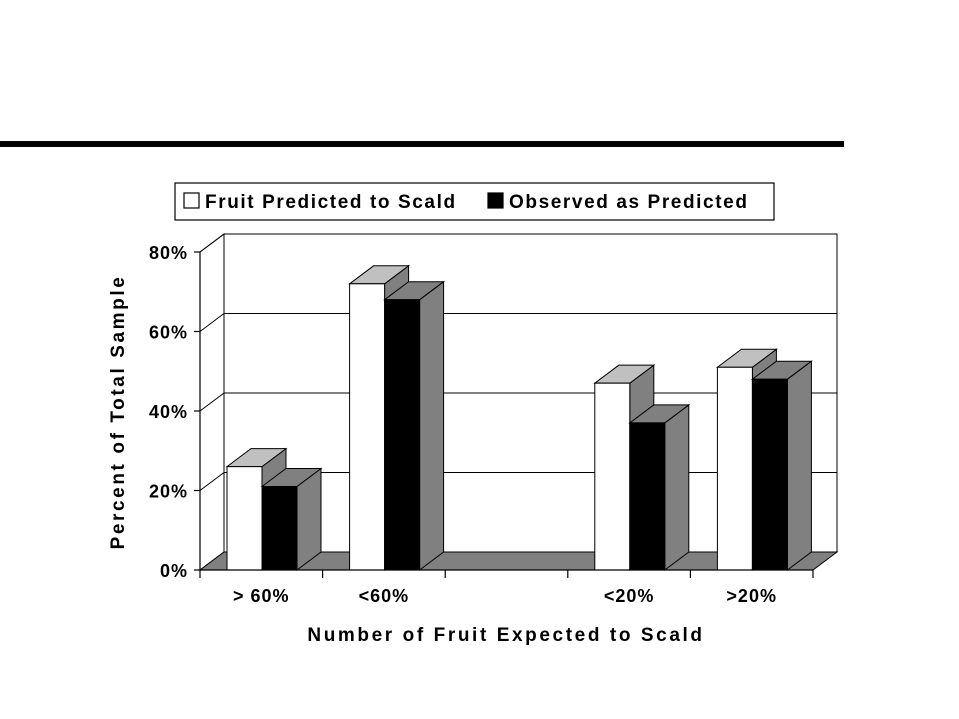  Describe the element at coordinates (751, 596) in the screenshot. I see `x-category-label: >20%` at that location.